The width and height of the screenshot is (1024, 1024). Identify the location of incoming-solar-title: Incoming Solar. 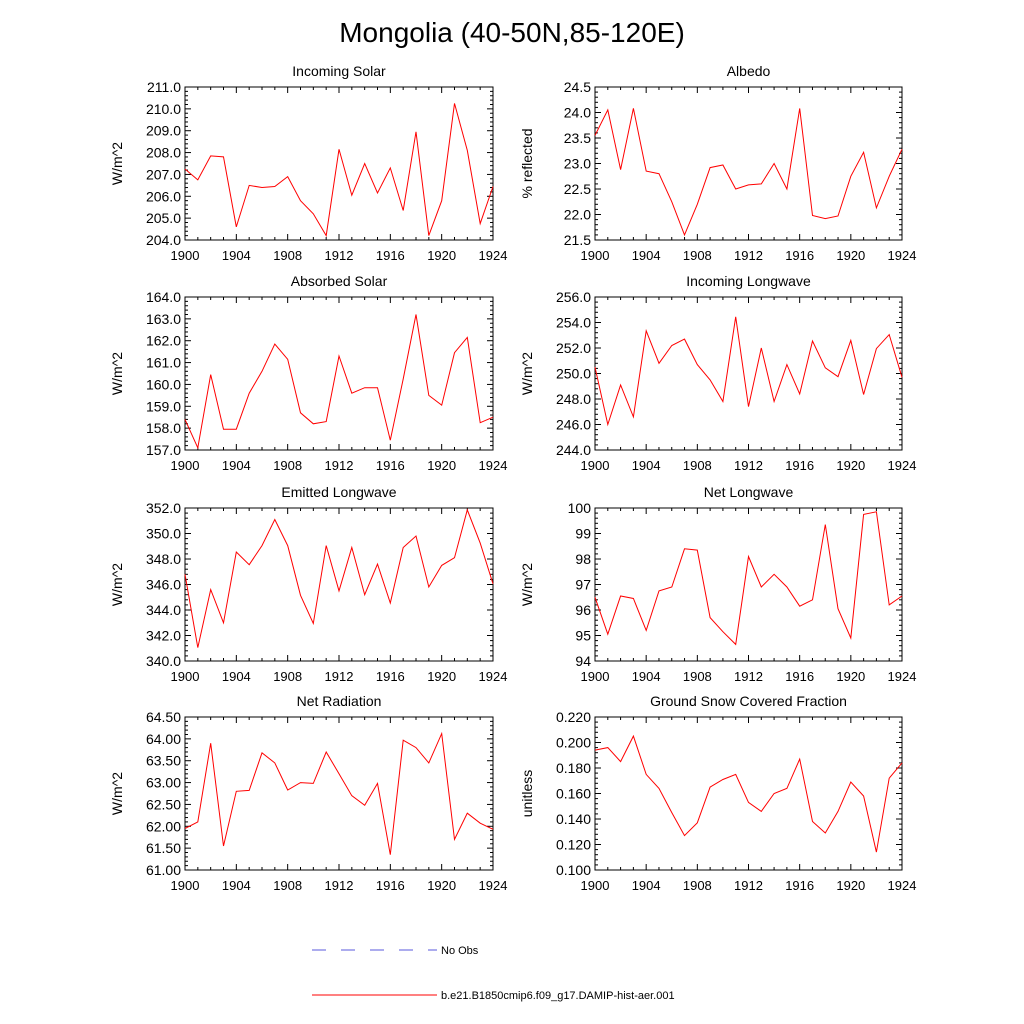
(339, 71).